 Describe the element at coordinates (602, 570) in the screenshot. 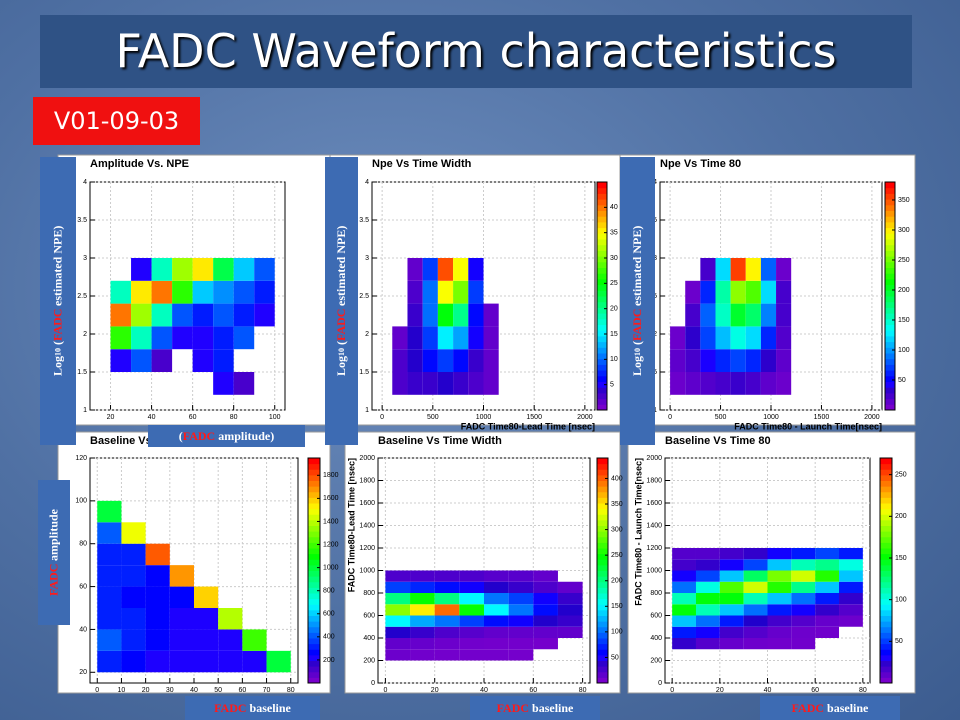

I see `colorbar-frame` at that location.